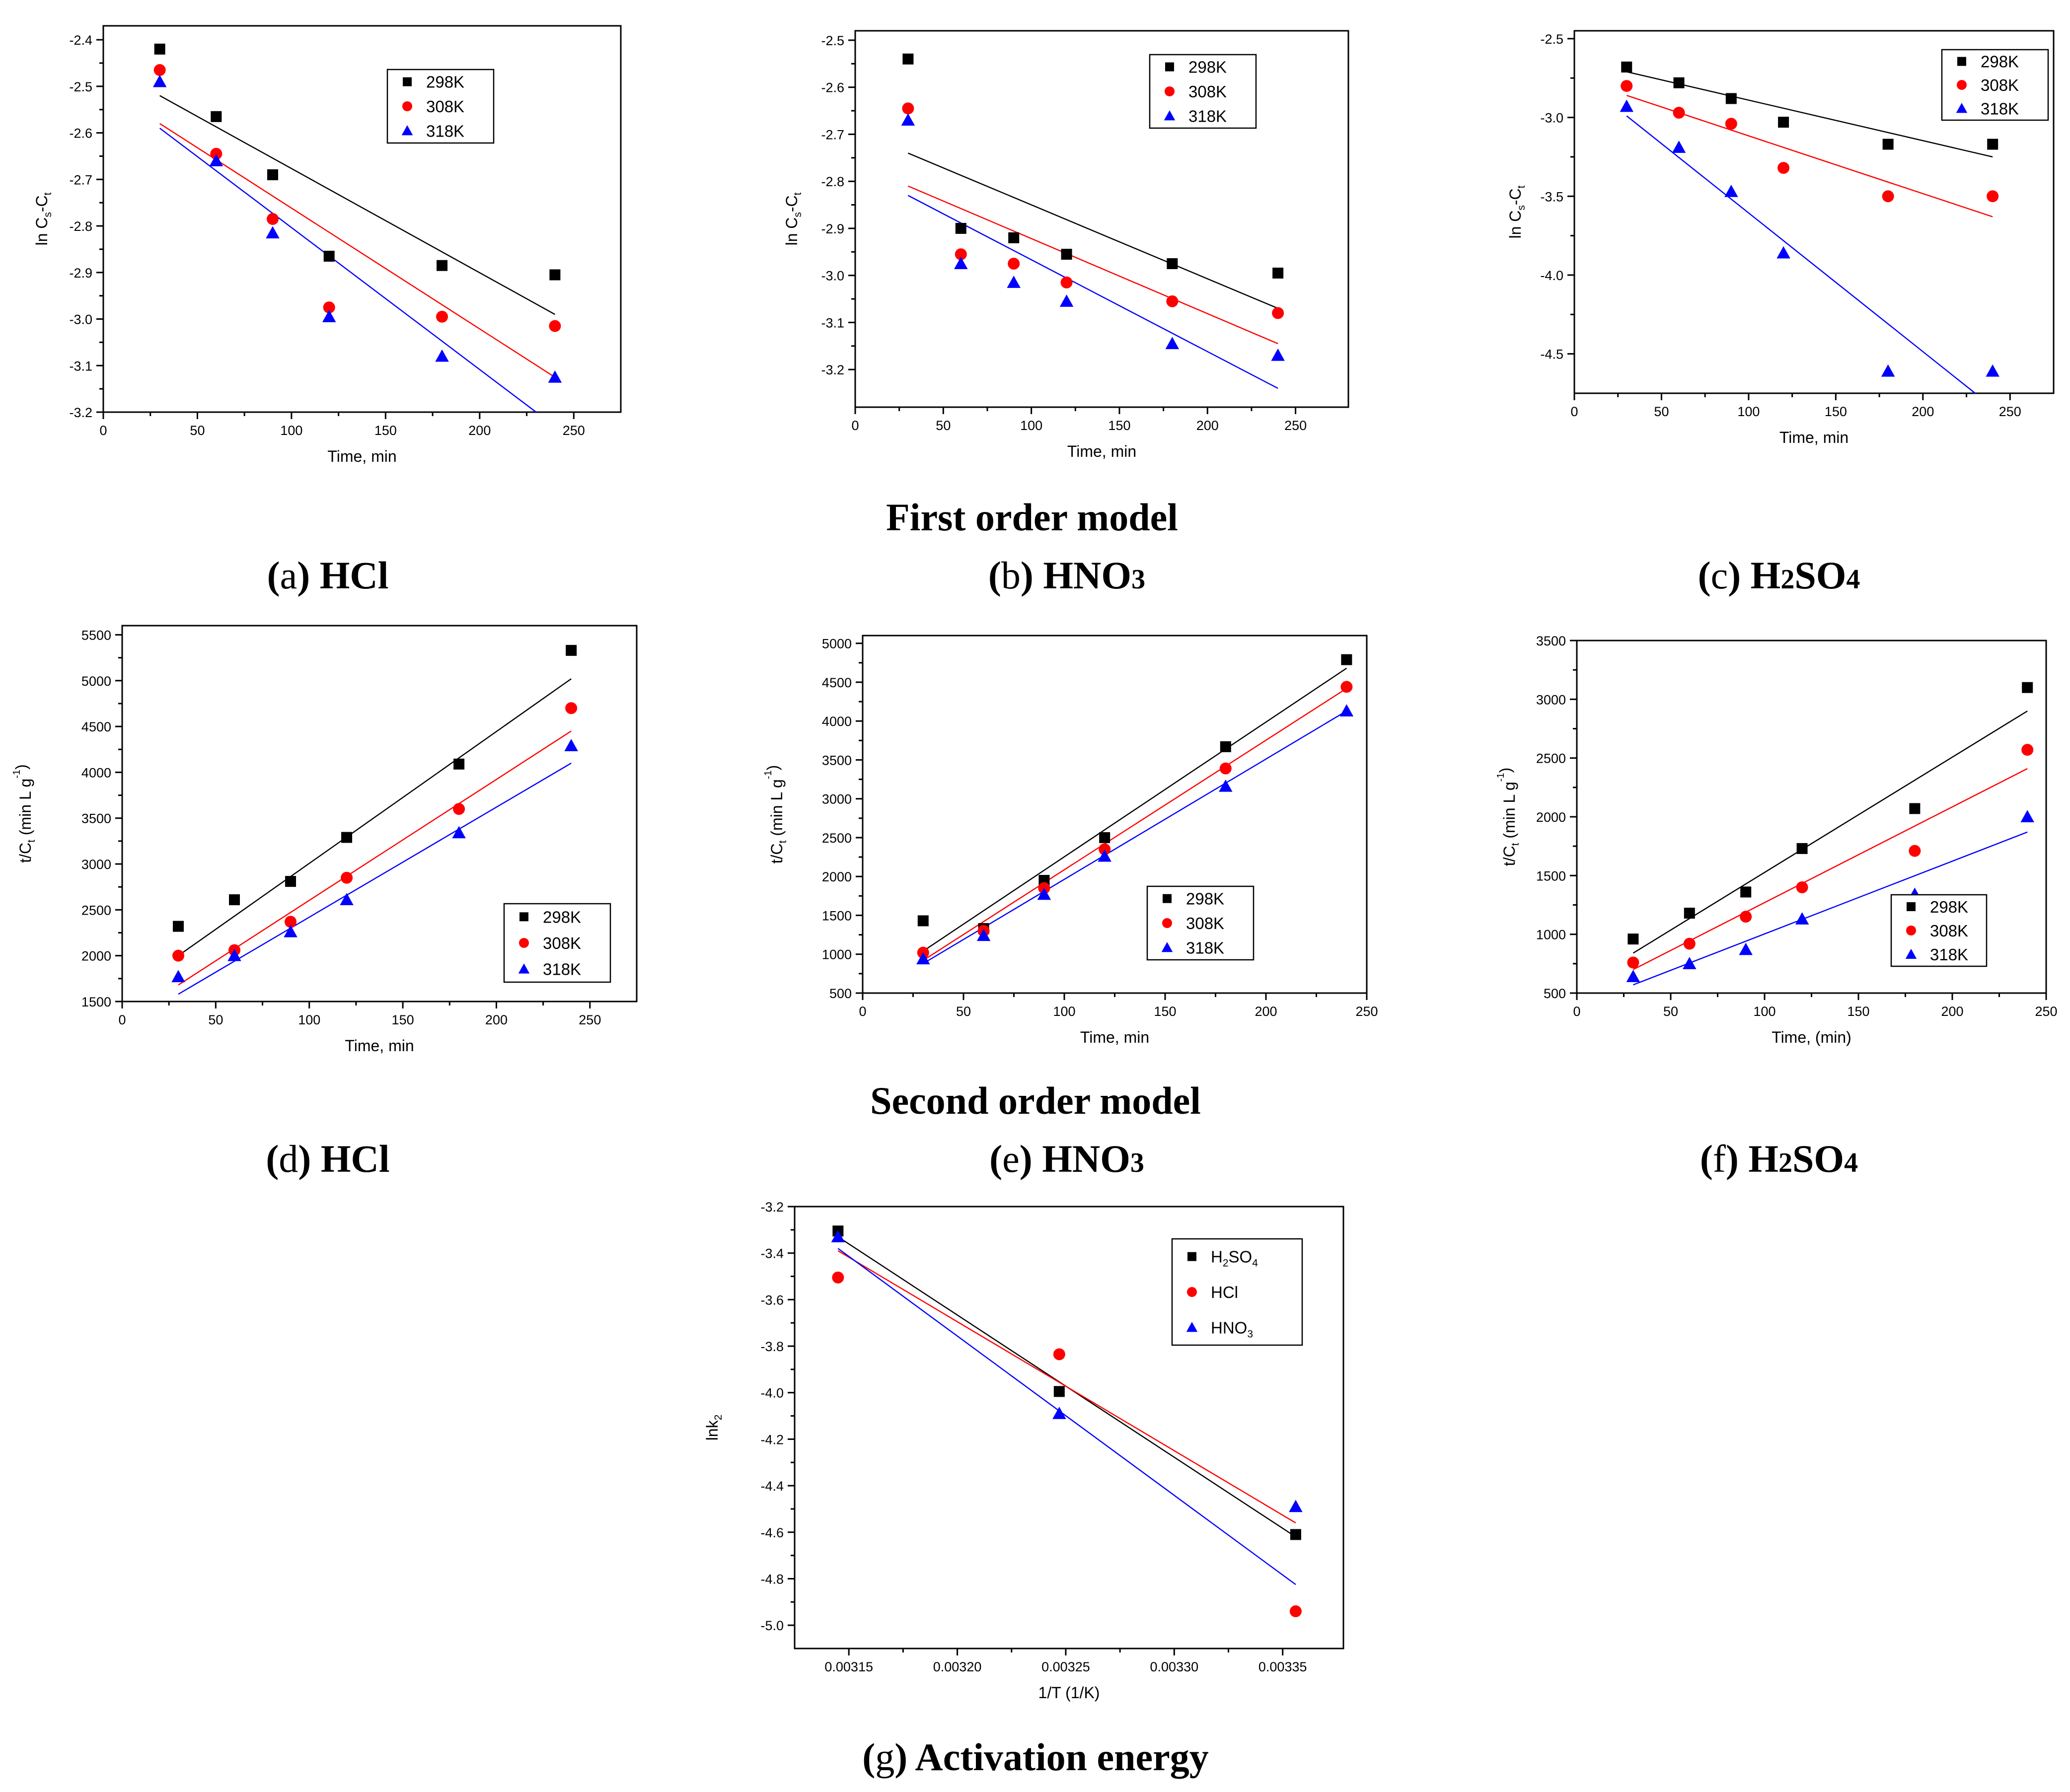  I want to click on y-tick-label: -2.4, so click(80, 40).